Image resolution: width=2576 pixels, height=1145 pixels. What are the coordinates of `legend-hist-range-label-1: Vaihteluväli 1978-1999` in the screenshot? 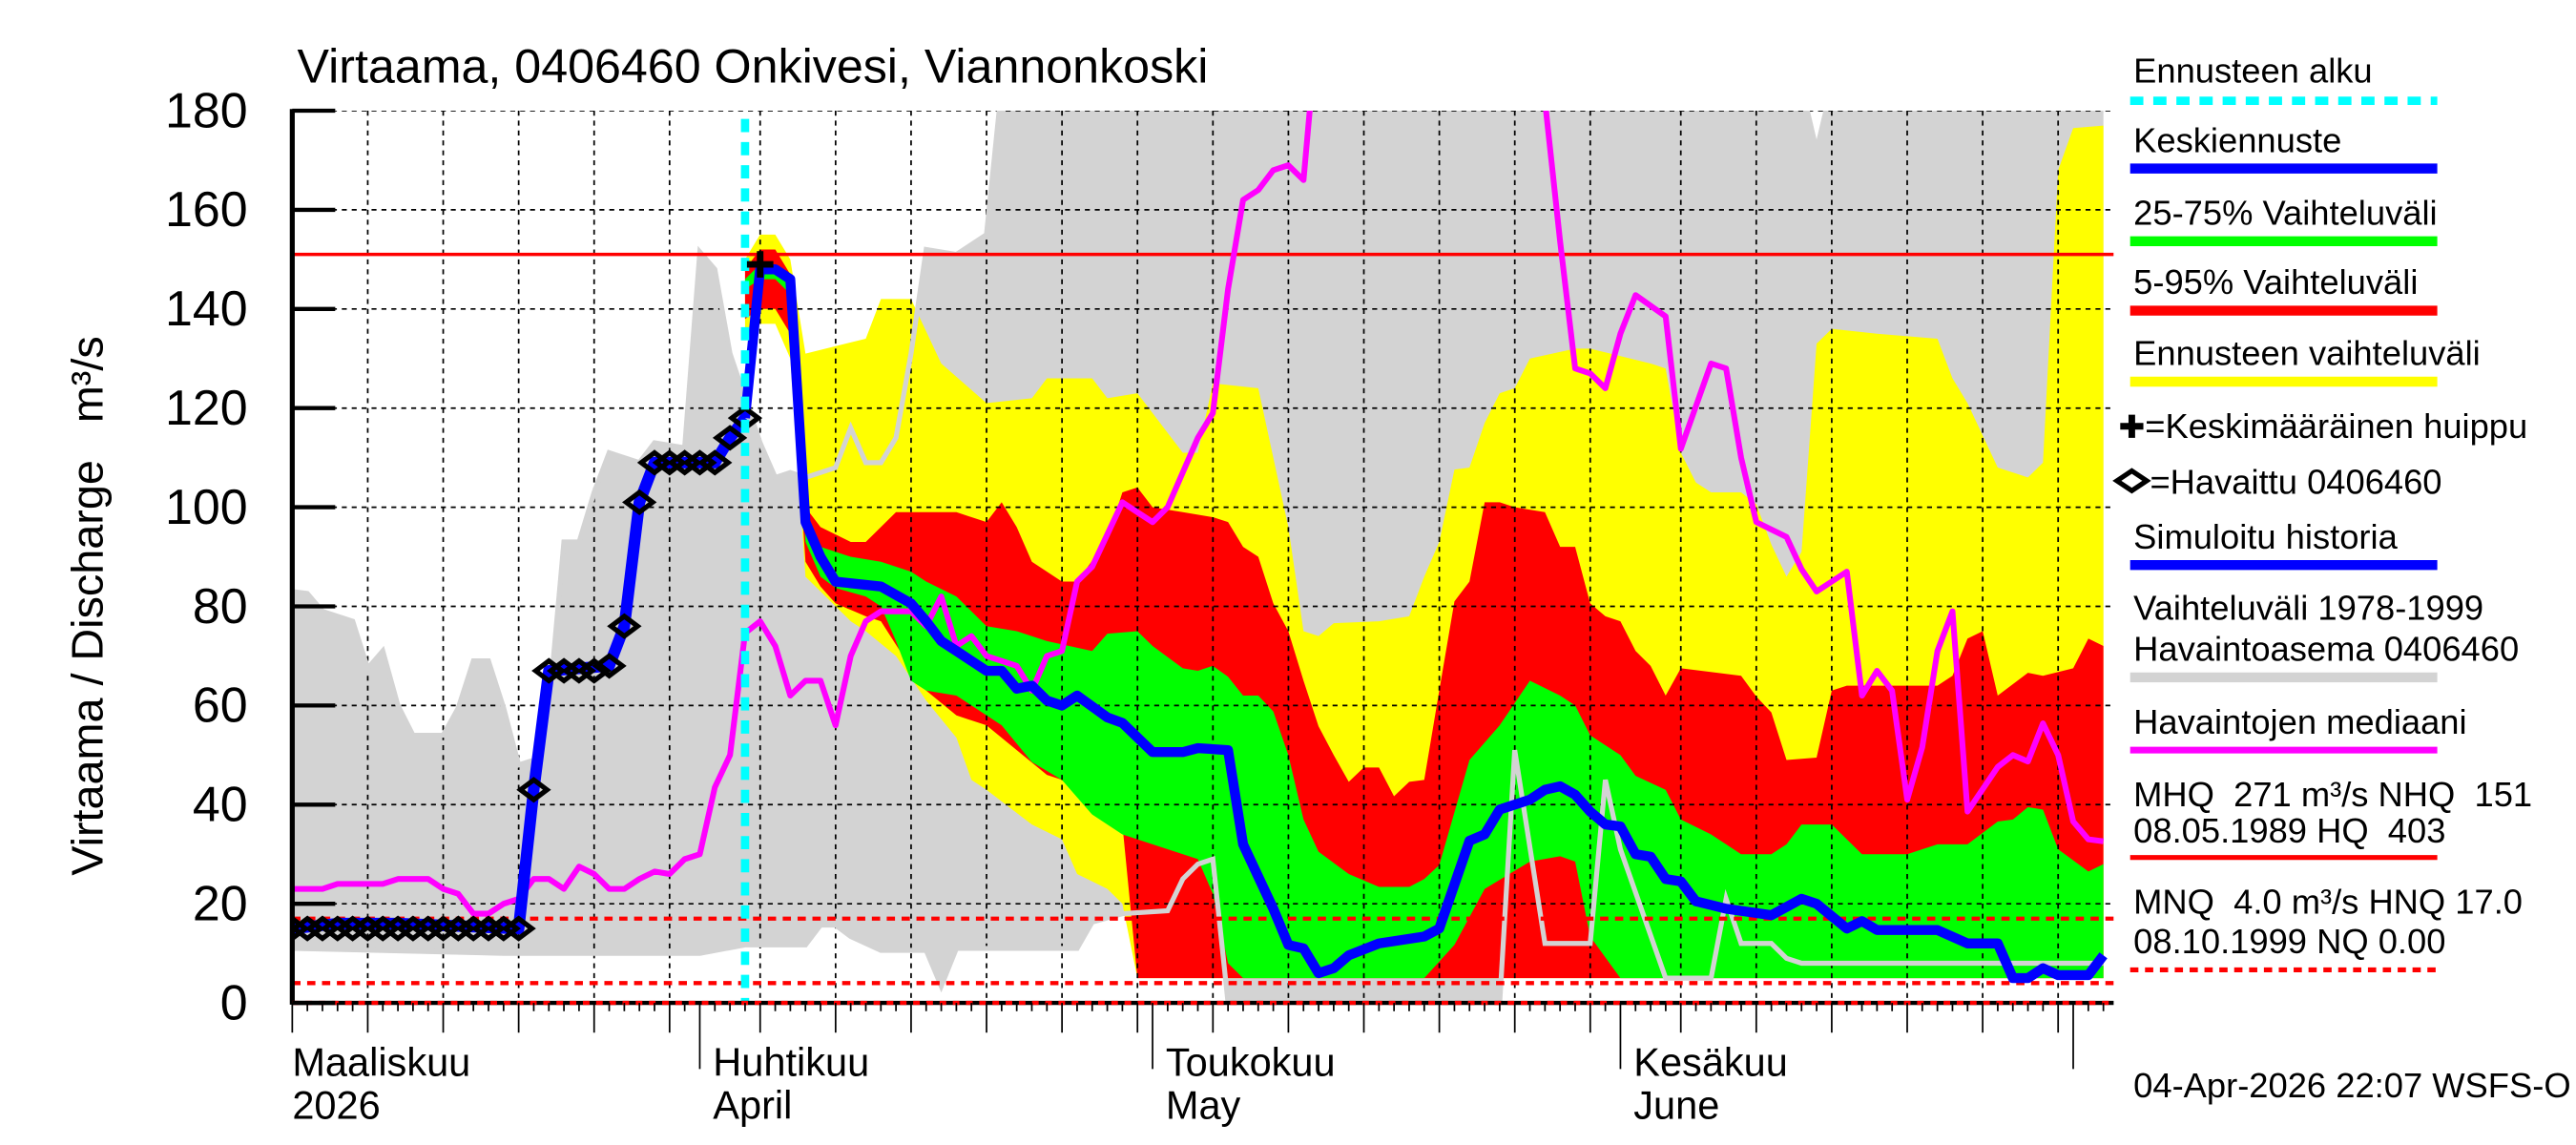 It's located at (2308, 607).